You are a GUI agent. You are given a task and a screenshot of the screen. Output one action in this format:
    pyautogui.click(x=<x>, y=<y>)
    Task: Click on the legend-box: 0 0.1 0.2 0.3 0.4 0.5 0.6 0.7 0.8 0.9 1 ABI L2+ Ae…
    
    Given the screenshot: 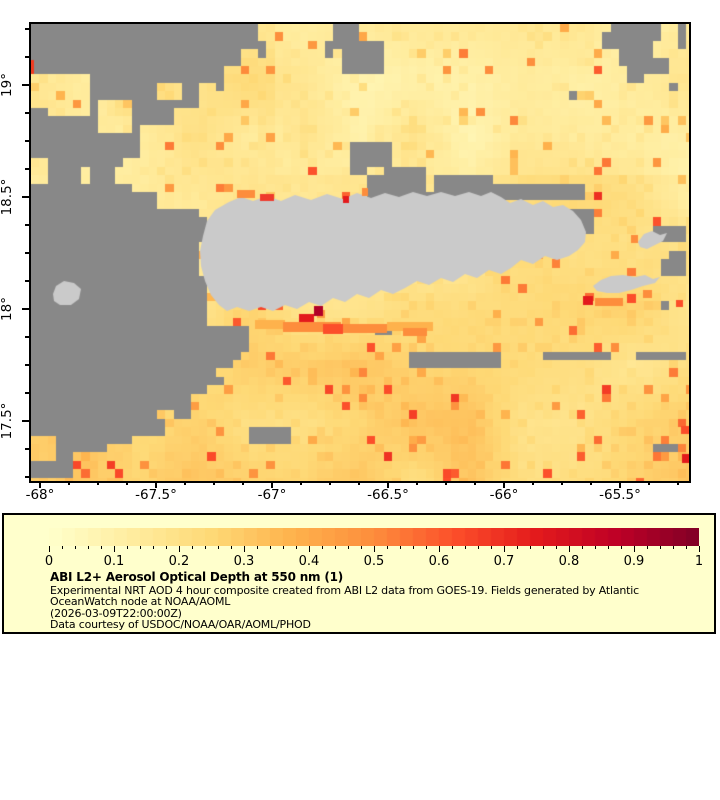 What is the action you would take?
    pyautogui.click(x=359, y=573)
    